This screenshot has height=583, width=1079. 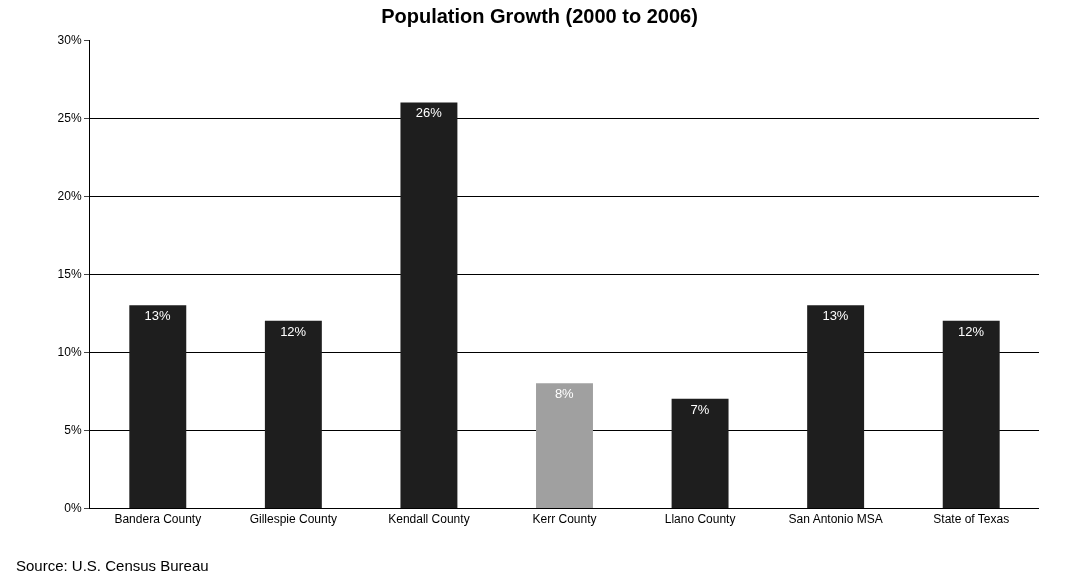 I want to click on y-tick-label: 5%, so click(x=73, y=430).